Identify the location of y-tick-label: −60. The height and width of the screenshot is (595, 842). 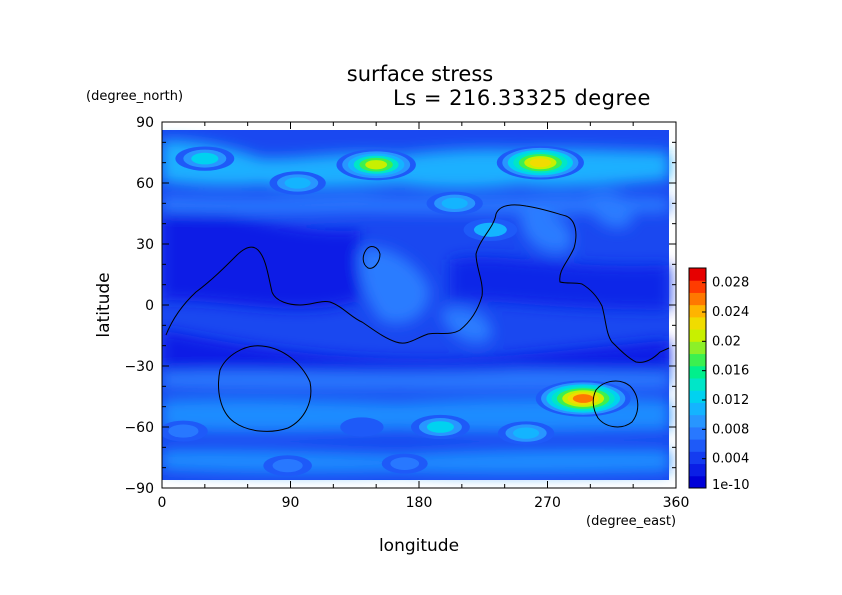
(139, 428).